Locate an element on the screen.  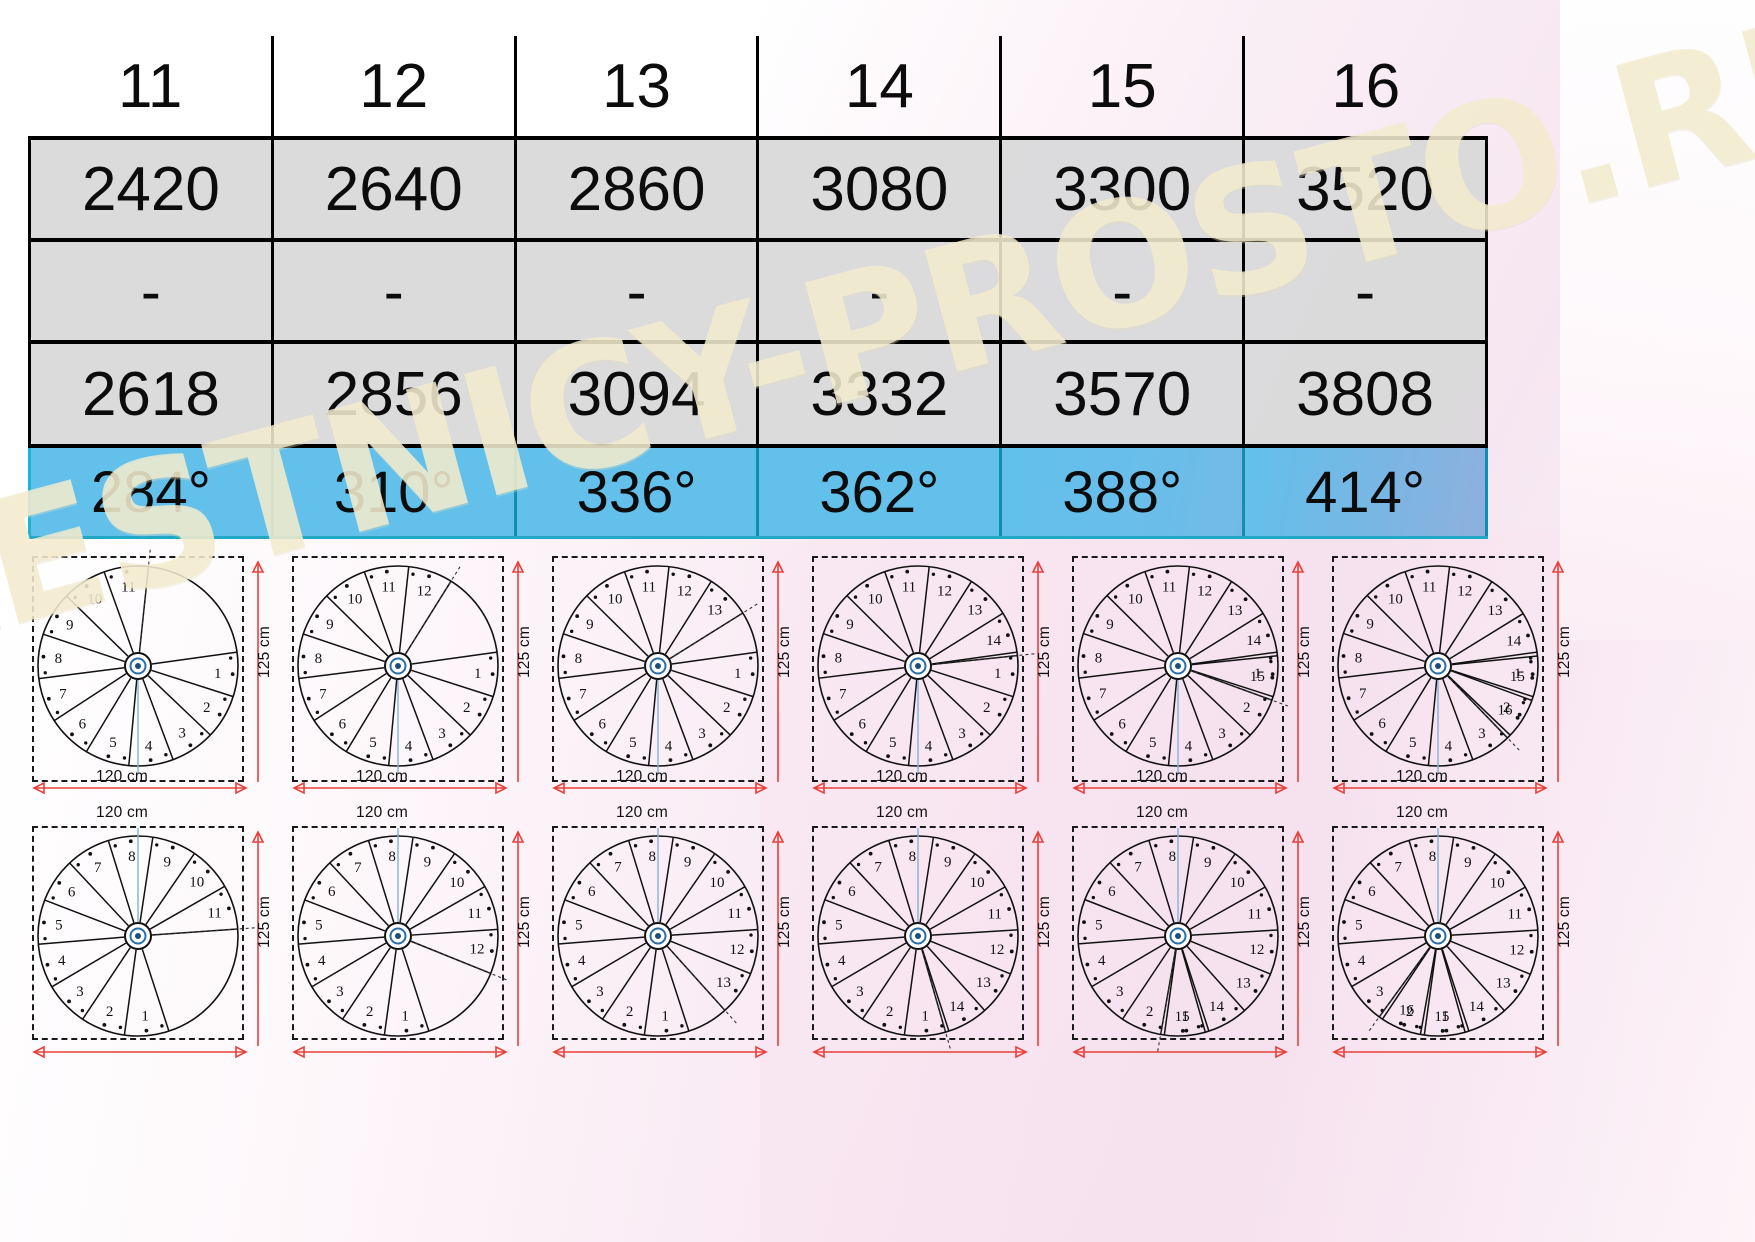
dimension-label-width: 120 cm is located at coordinates (122, 776).